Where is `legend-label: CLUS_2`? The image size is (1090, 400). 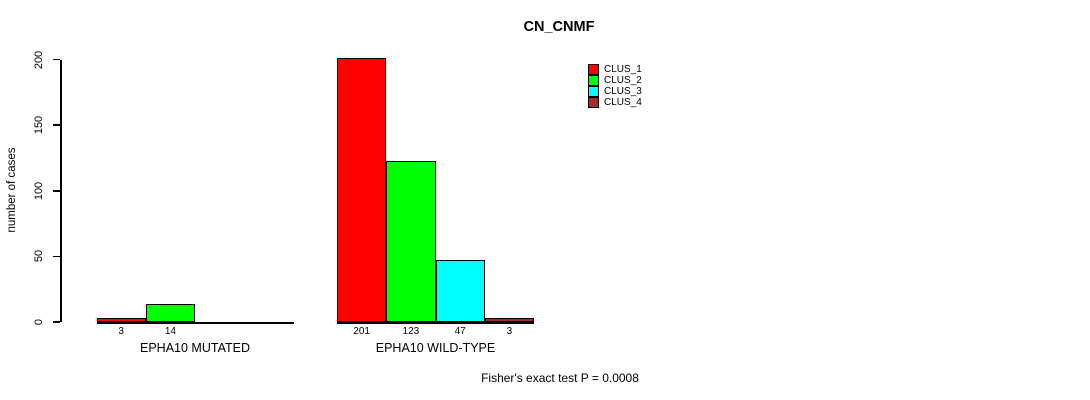
legend-label: CLUS_2 is located at coordinates (623, 80).